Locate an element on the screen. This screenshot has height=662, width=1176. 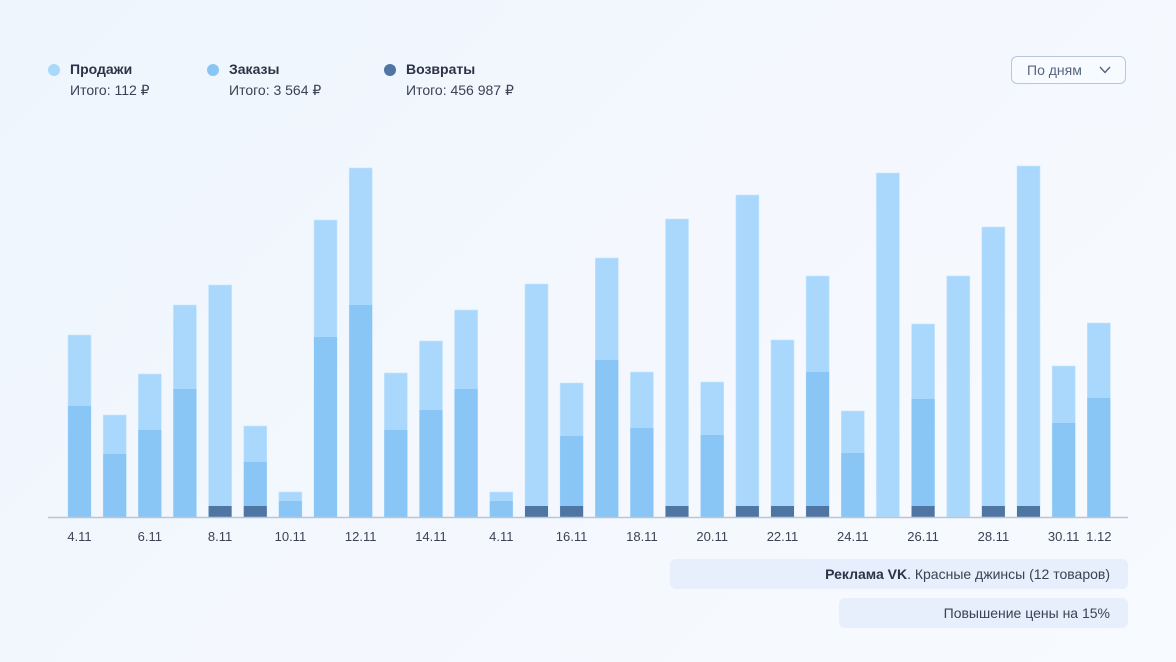
x-tick-label: 10.11 is located at coordinates (291, 536).